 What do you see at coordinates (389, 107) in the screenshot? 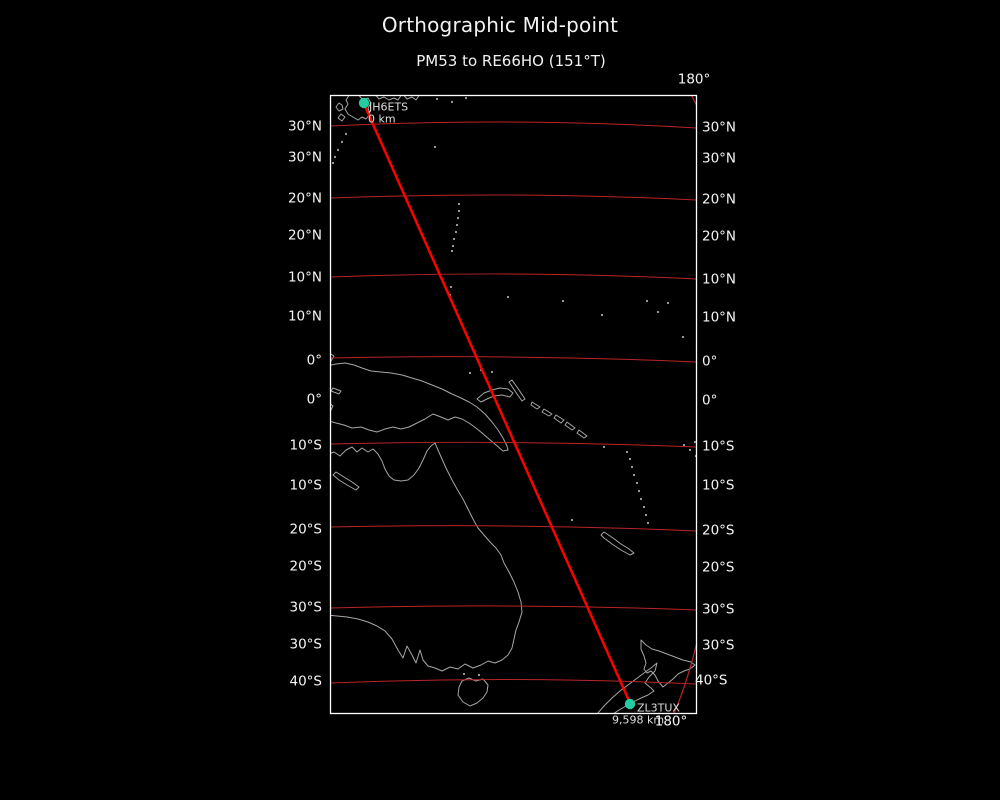
I see `station-callsign-JH6ETS: JH6ETS` at bounding box center [389, 107].